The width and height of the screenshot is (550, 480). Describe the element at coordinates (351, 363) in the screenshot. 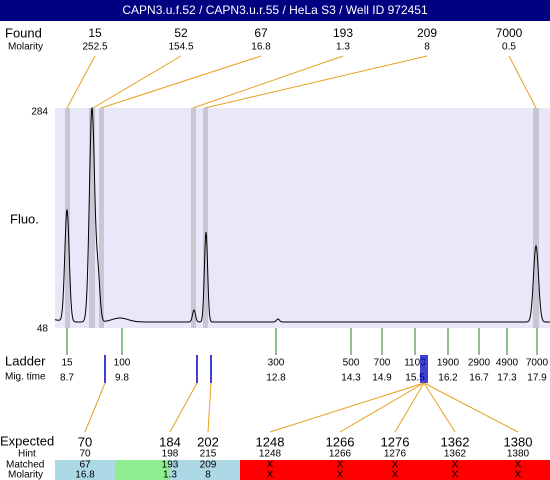

I see `ladder-size: 500` at that location.